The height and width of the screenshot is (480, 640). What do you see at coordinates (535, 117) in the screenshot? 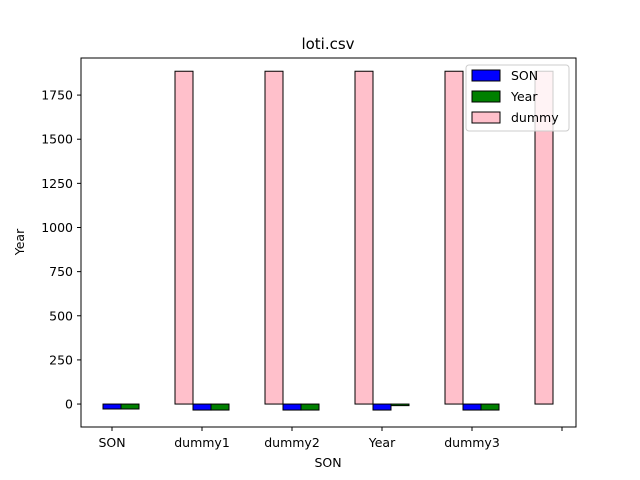
I see `legend-label-dummy: dummy` at bounding box center [535, 117].